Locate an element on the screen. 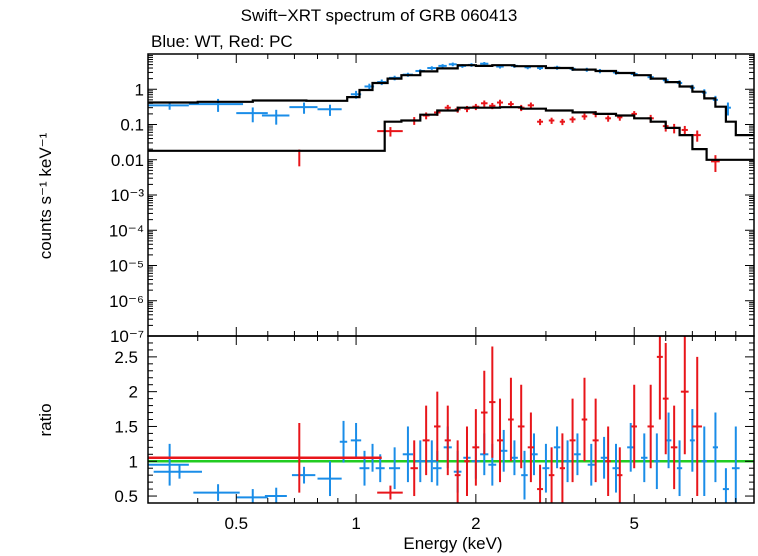 This screenshot has height=556, width=758. y-tick-label: 1 is located at coordinates (139, 89).